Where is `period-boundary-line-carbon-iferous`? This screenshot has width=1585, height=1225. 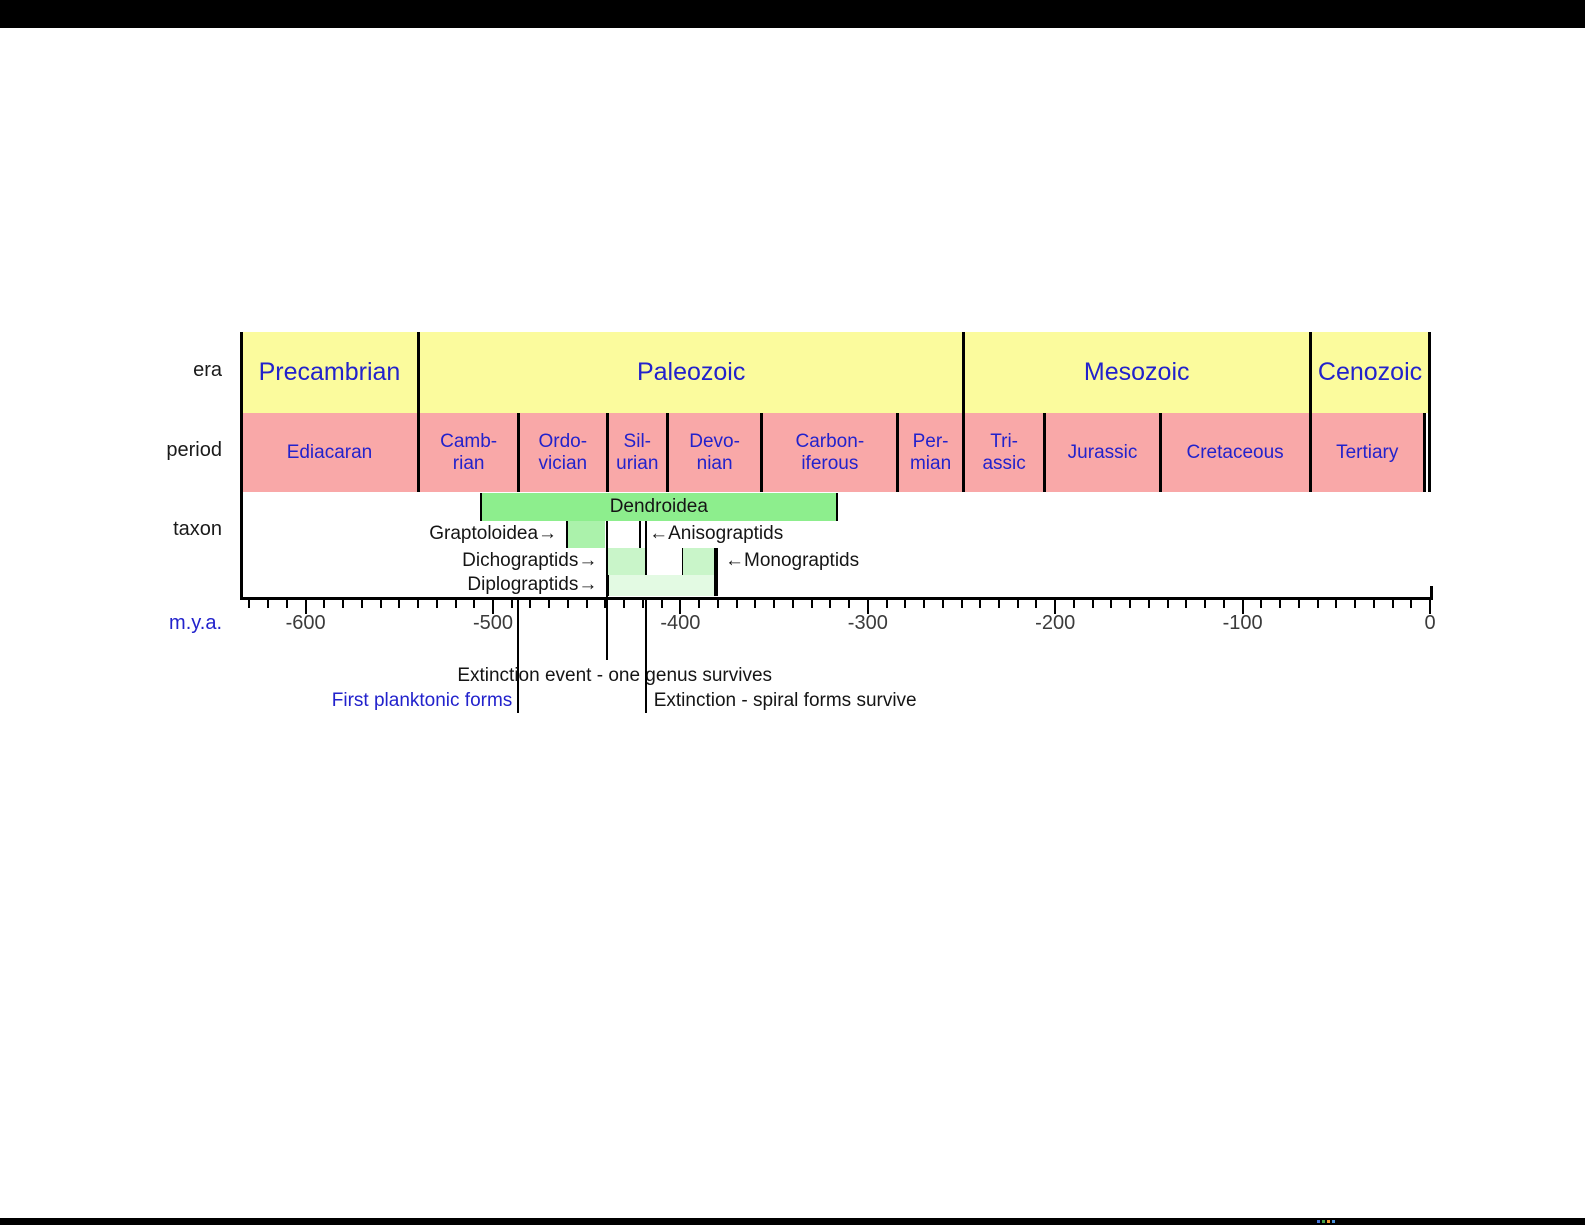 period-boundary-line-carbon-iferous is located at coordinates (762, 452).